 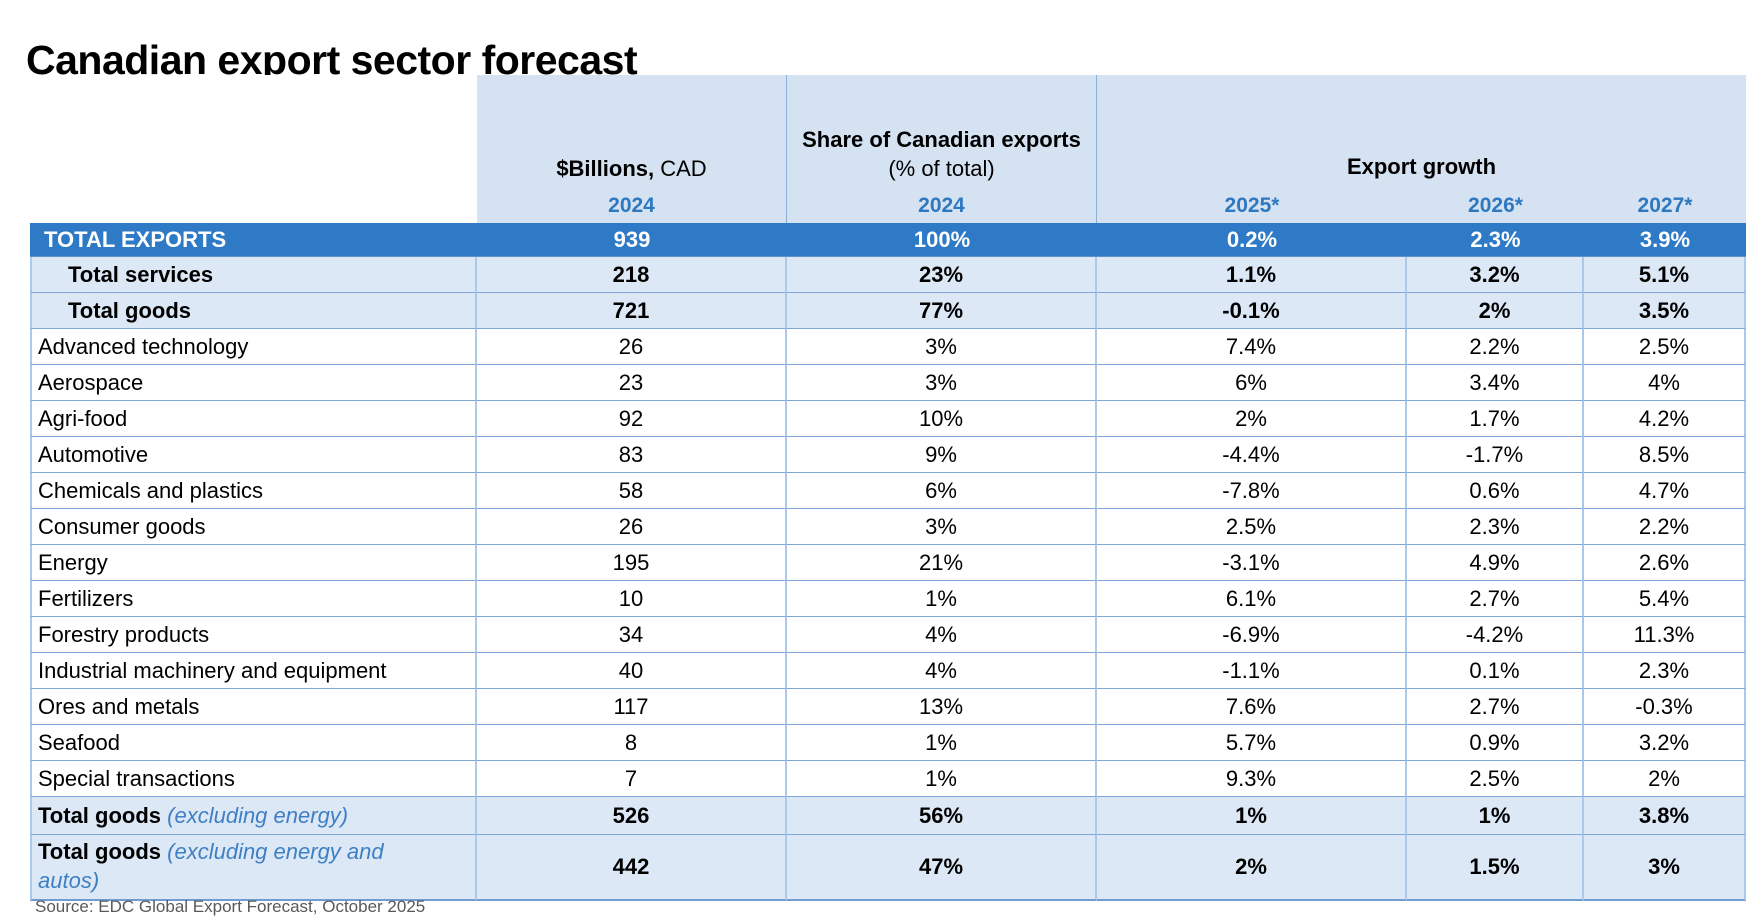 I want to click on table-row: Seafood 8 1% 5.7% 0.9% 3.2%, so click(x=888, y=743).